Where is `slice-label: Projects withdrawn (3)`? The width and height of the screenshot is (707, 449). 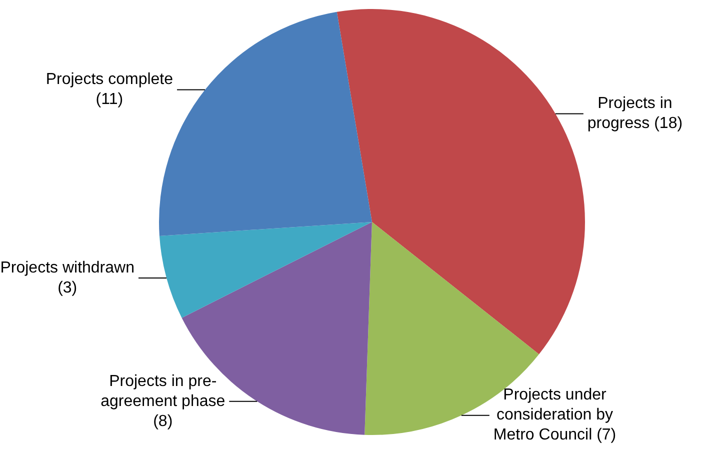
slice-label: Projects withdrawn (3) is located at coordinates (67, 277).